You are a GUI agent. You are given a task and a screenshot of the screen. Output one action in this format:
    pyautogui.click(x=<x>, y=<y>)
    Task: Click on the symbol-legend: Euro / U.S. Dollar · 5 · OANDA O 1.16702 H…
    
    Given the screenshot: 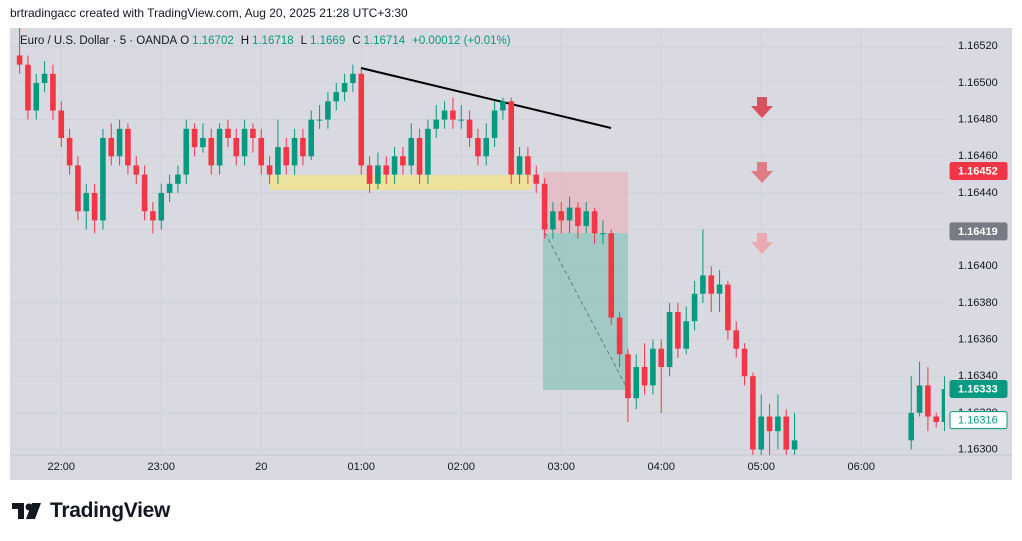 What is the action you would take?
    pyautogui.click(x=267, y=41)
    